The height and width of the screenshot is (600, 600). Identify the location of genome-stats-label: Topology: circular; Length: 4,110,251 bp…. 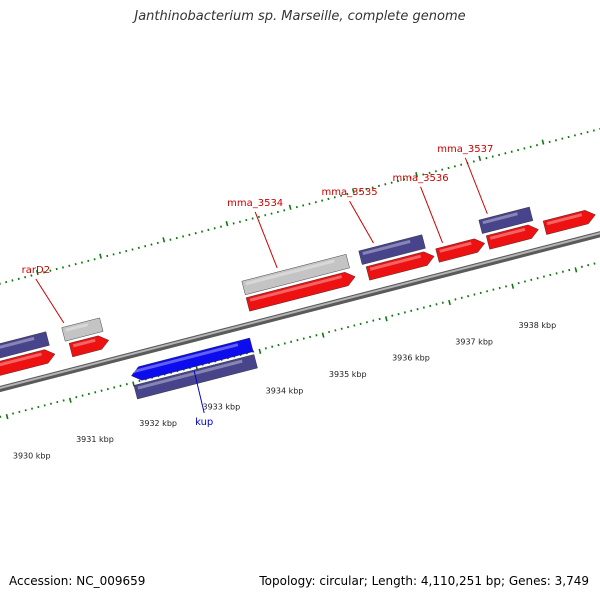
(424, 581).